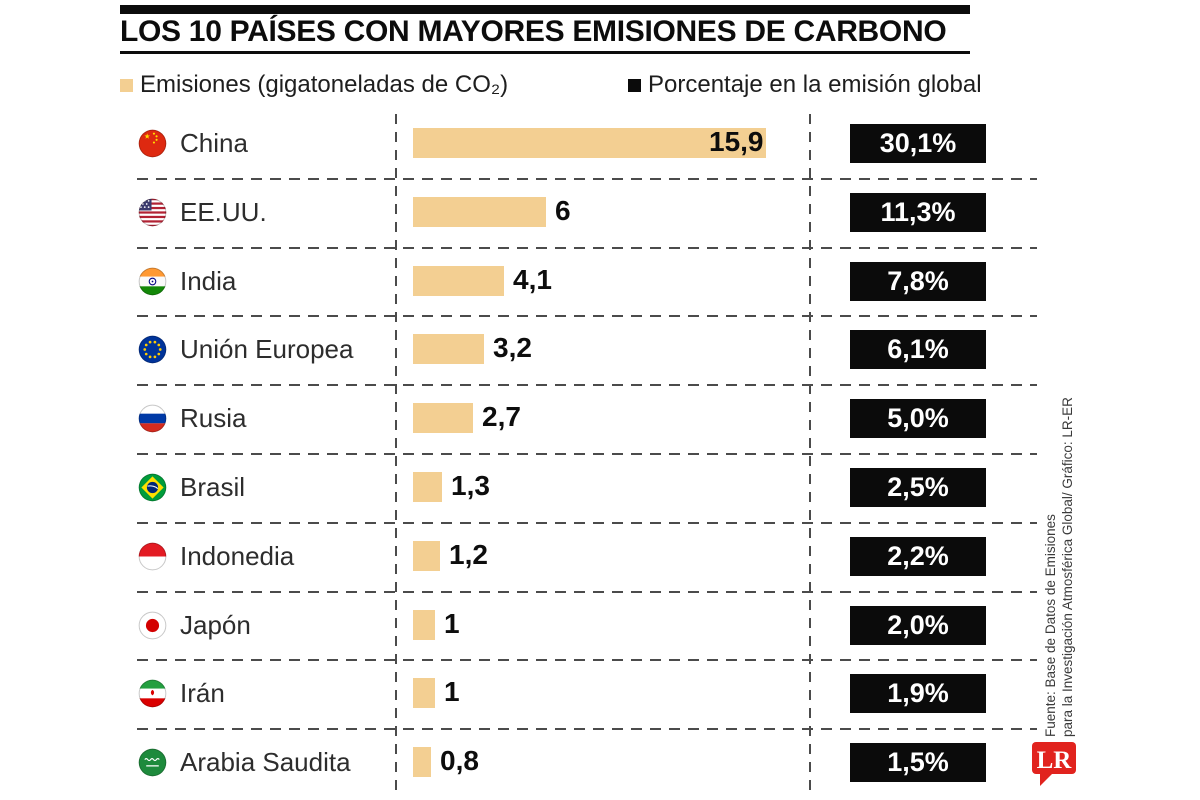 The width and height of the screenshot is (1200, 800). What do you see at coordinates (634, 85) in the screenshot?
I see `percent-swatch-icon` at bounding box center [634, 85].